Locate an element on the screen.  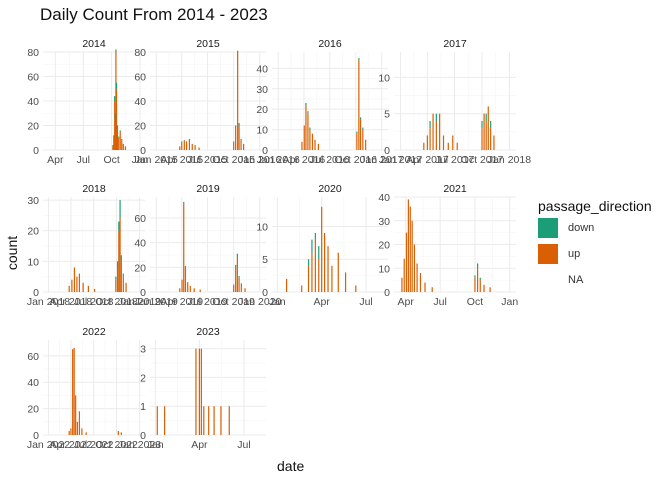
panel-2020-ytick-label: 10 is located at coordinates (262, 227).